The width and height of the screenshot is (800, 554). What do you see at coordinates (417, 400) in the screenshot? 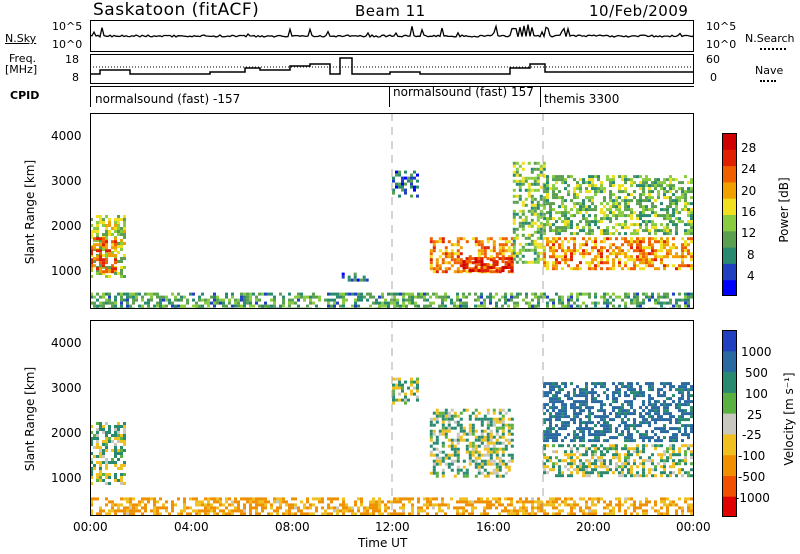
I see `velocity-cell-r5` at bounding box center [417, 400].